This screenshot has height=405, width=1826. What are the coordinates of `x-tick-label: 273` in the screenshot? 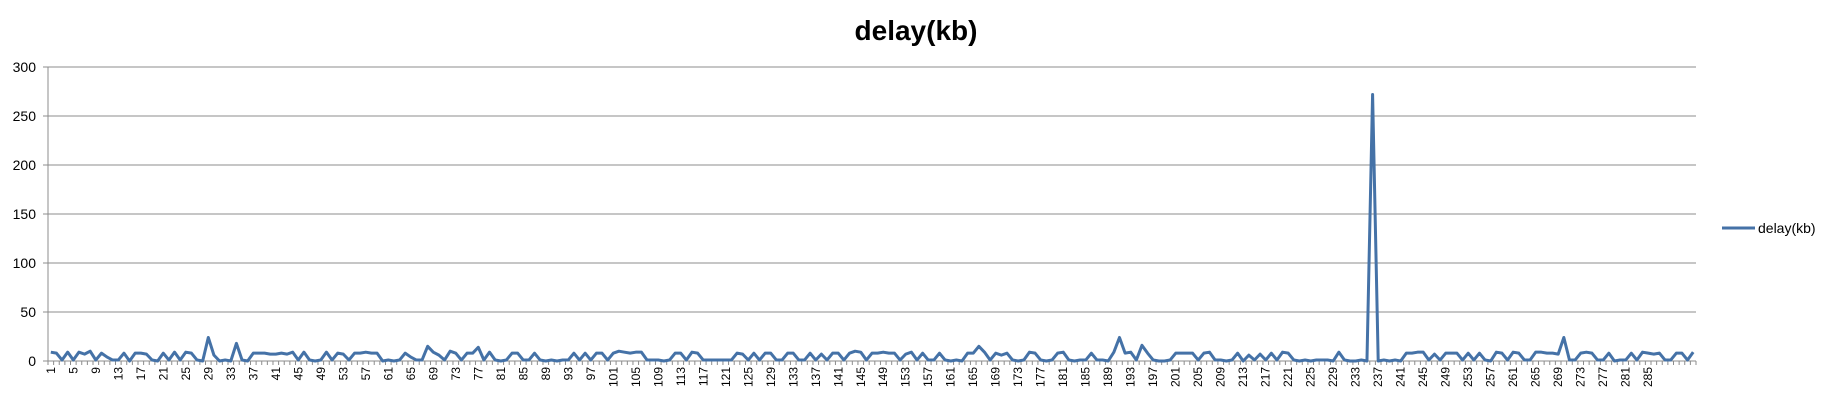 It's located at (1581, 377).